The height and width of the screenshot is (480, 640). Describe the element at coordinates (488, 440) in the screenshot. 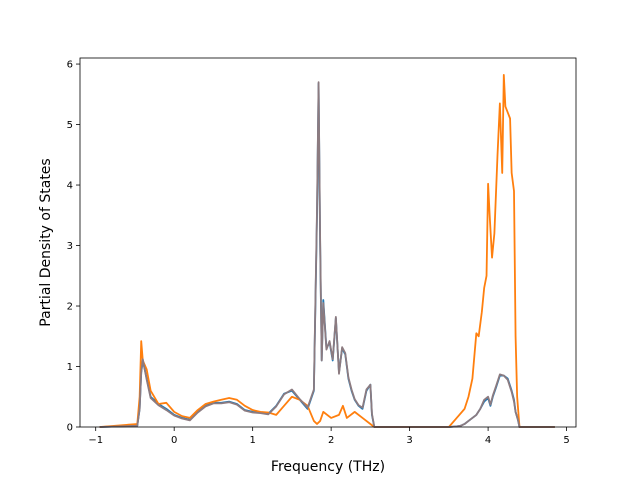

I see `x-tick-label: 4` at that location.